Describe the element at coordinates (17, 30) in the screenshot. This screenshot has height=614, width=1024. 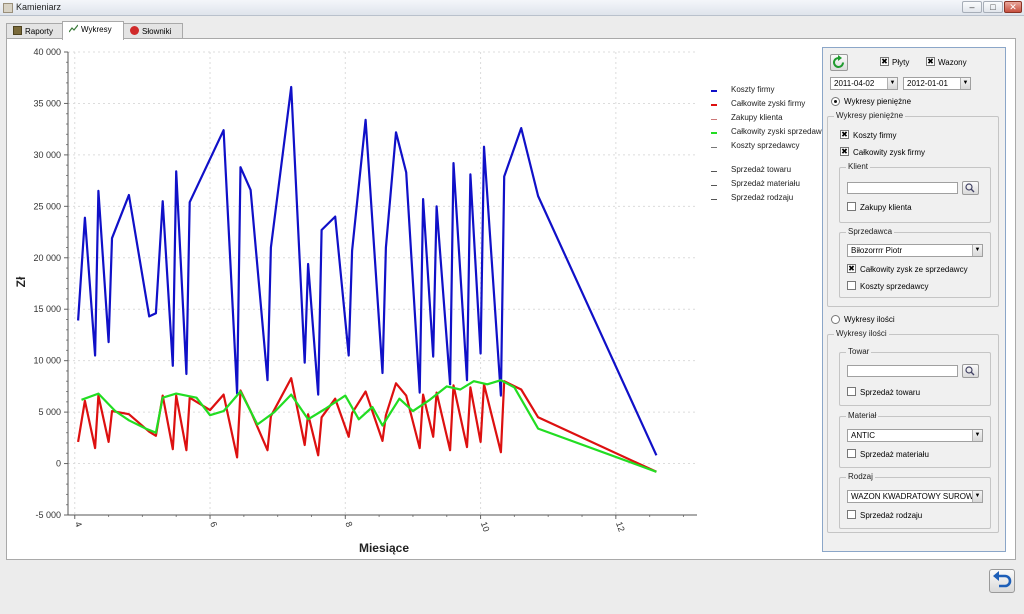
I see `report-icon` at that location.